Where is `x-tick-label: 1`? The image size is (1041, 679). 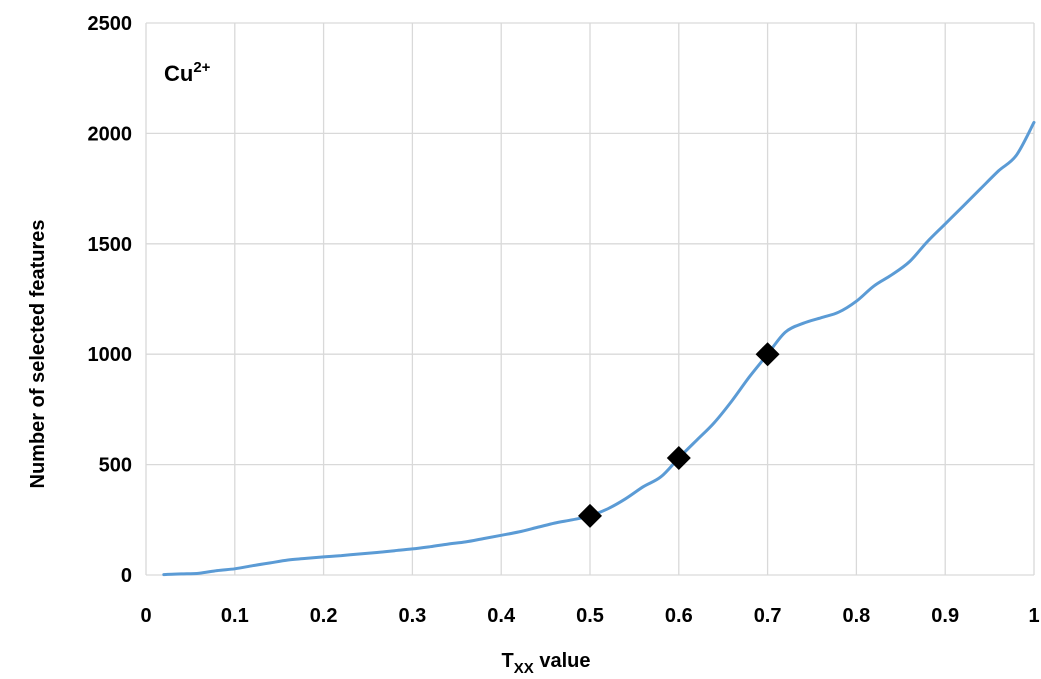
x-tick-label: 1 is located at coordinates (1033, 616).